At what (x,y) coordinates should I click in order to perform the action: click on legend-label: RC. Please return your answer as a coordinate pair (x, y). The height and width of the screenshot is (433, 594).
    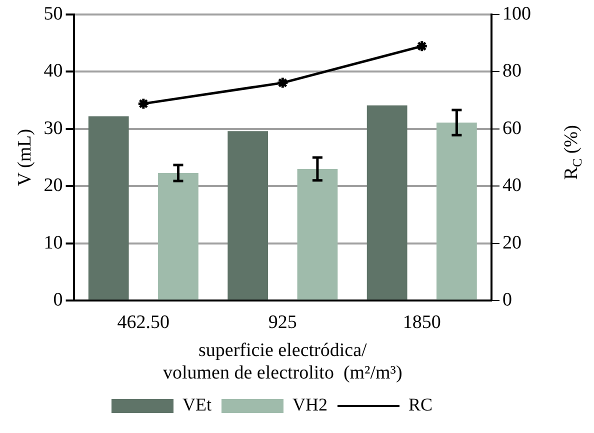
    Looking at the image, I should click on (420, 404).